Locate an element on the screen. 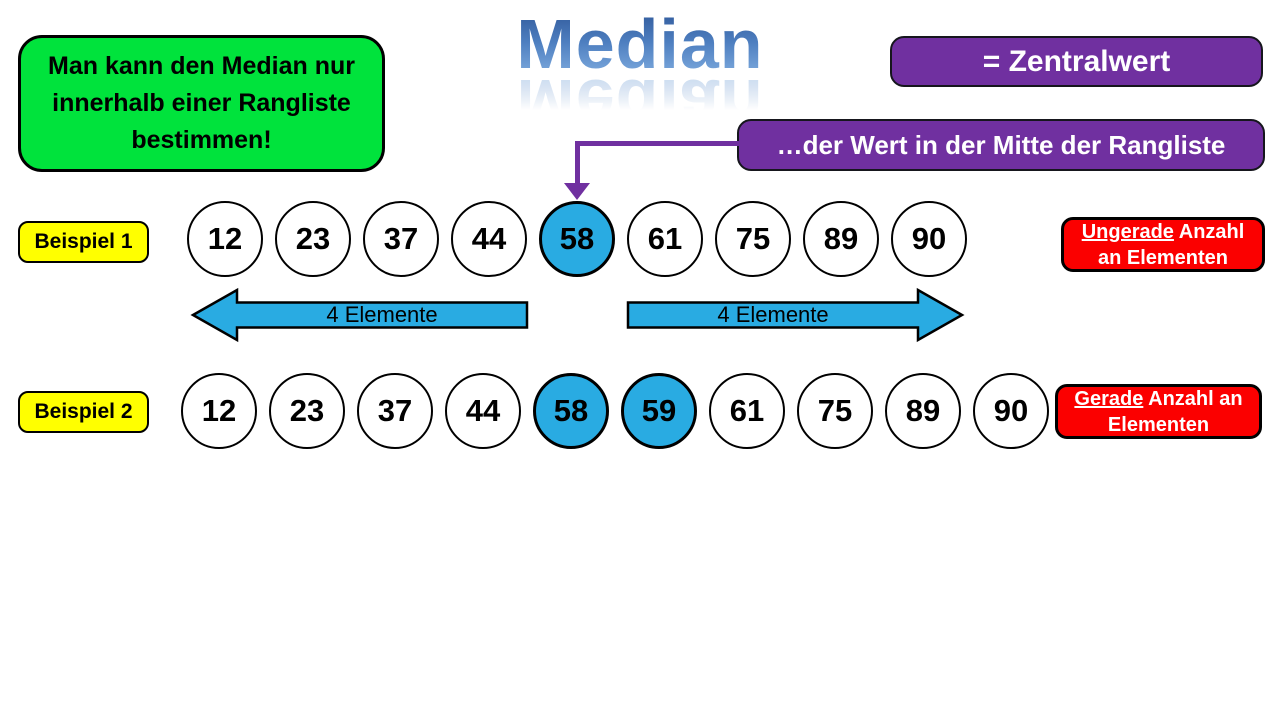  left-arrow-label: 4 Elemente is located at coordinates (382, 314).